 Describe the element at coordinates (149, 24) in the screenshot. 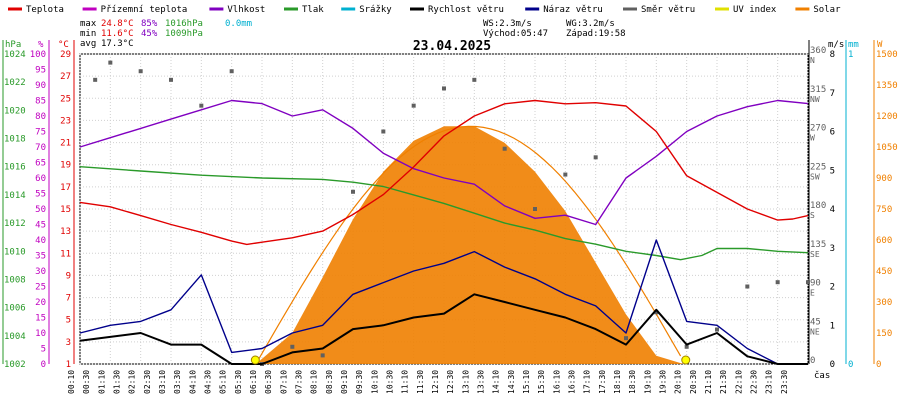

I see `stat-value: 85%` at that location.